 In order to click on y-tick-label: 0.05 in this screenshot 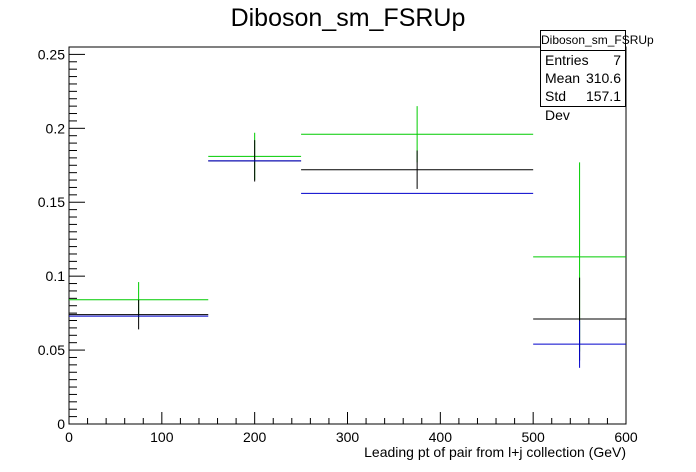, I will do `click(51, 350)`.